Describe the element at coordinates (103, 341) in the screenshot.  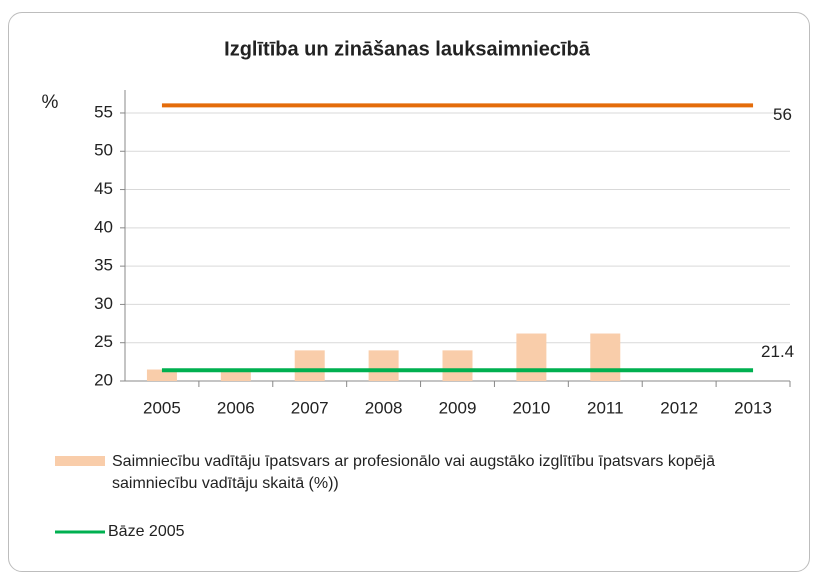
I see `y-tick-label: 25` at that location.